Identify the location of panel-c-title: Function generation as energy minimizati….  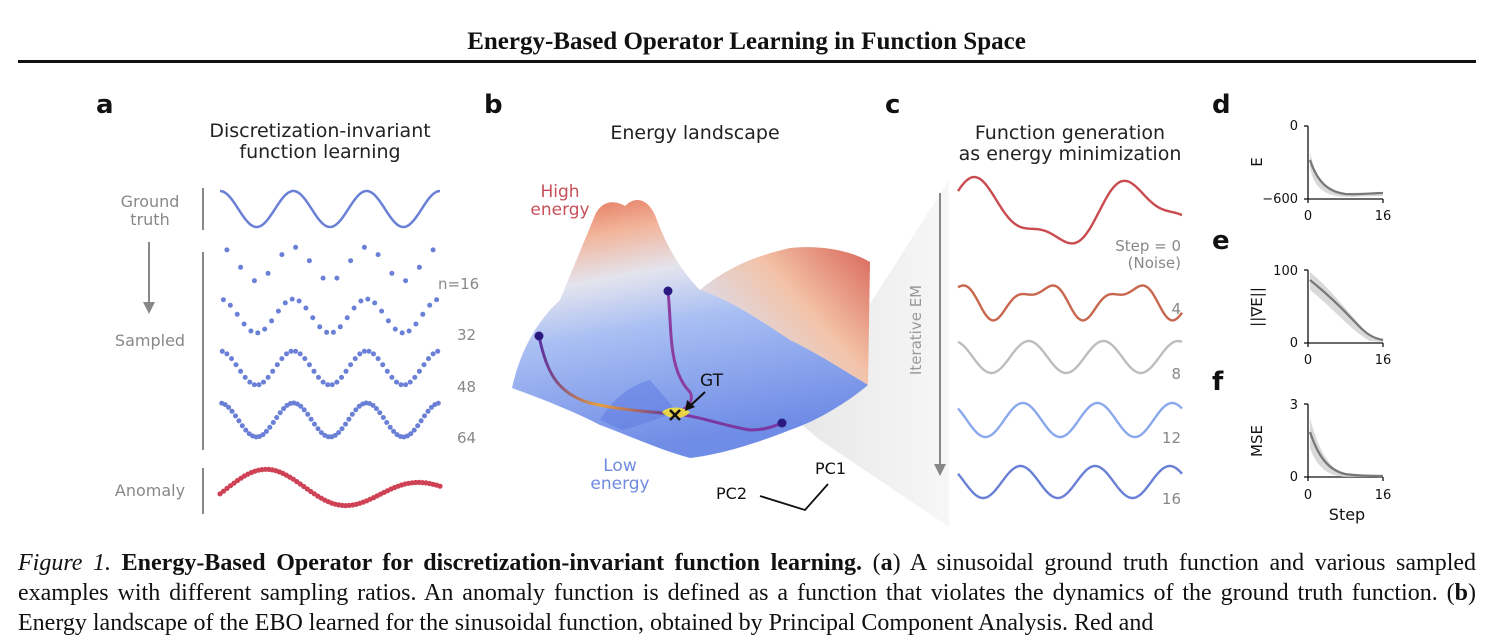
(1070, 144).